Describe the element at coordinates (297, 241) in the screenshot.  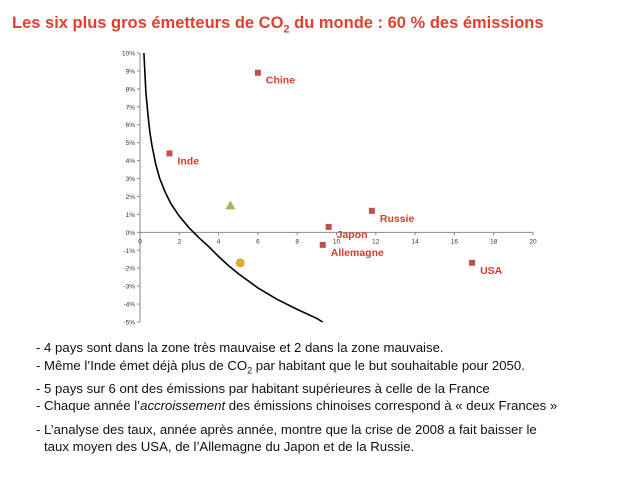
I see `x-tick-label: 8` at that location.